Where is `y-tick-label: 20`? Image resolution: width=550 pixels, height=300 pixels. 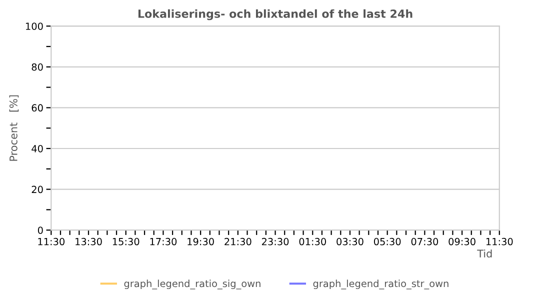
y-tick-label: 20 is located at coordinates (37, 190).